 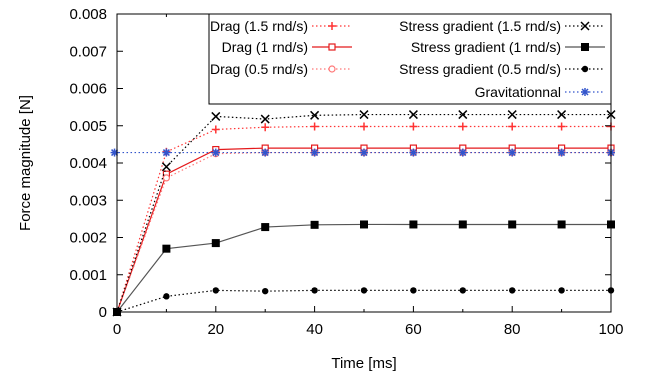 I want to click on y-tick-label: 0.002, so click(x=88, y=238).